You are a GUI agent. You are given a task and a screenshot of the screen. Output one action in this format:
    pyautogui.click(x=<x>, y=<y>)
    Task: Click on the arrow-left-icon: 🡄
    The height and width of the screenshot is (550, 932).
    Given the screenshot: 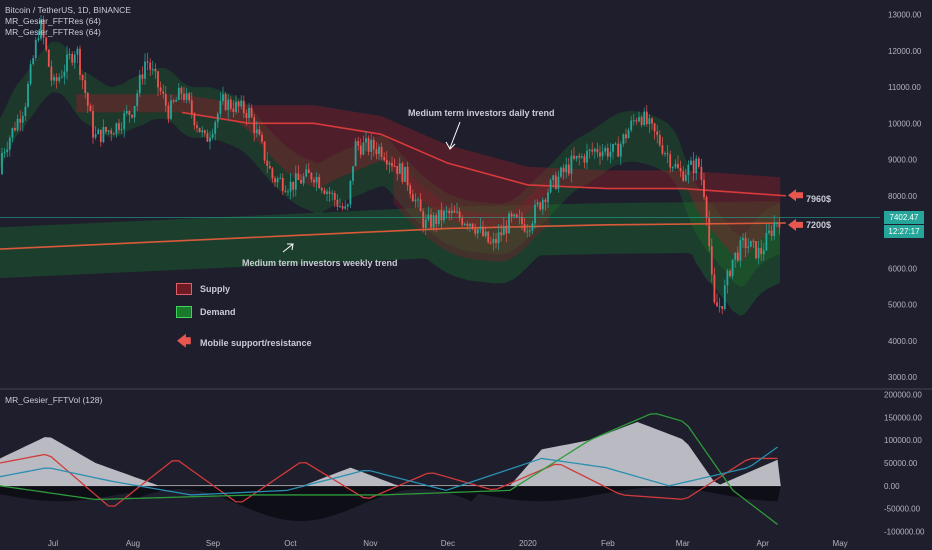 What is the action you would take?
    pyautogui.click(x=184, y=341)
    